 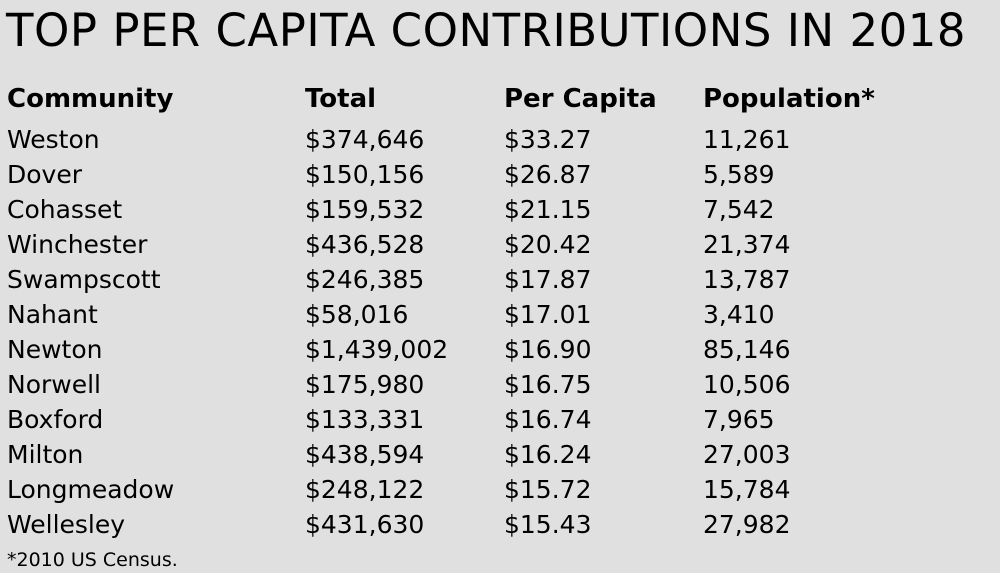 I want to click on per-capita-cell: $16.24, so click(x=548, y=454).